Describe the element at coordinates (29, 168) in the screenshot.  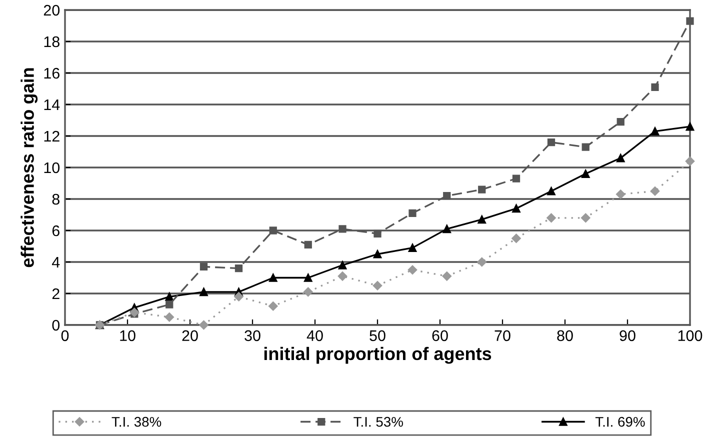
I see `y-axis-title: effectiveness ratio gain` at that location.